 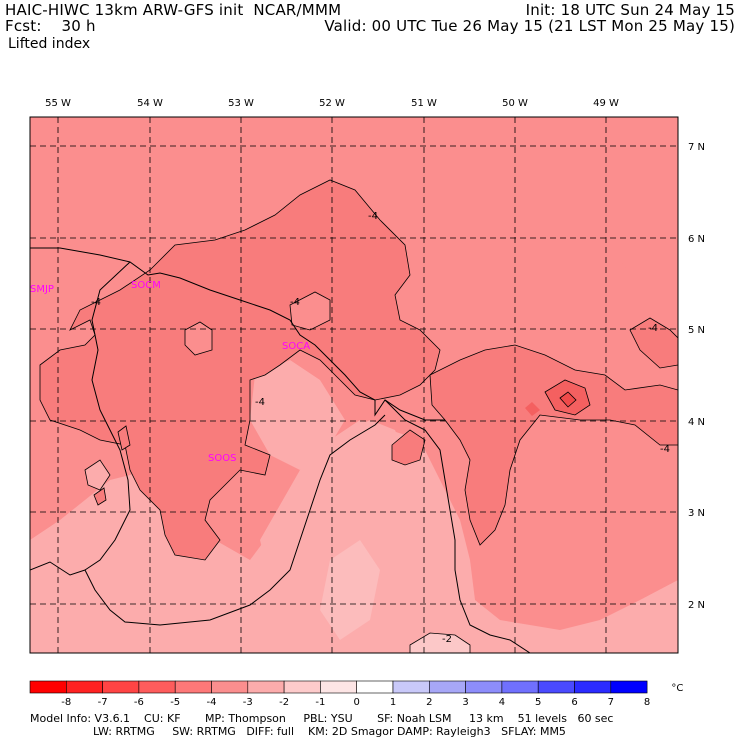 What do you see at coordinates (599, 218) in the screenshot?
I see `field-band-ne` at bounding box center [599, 218].